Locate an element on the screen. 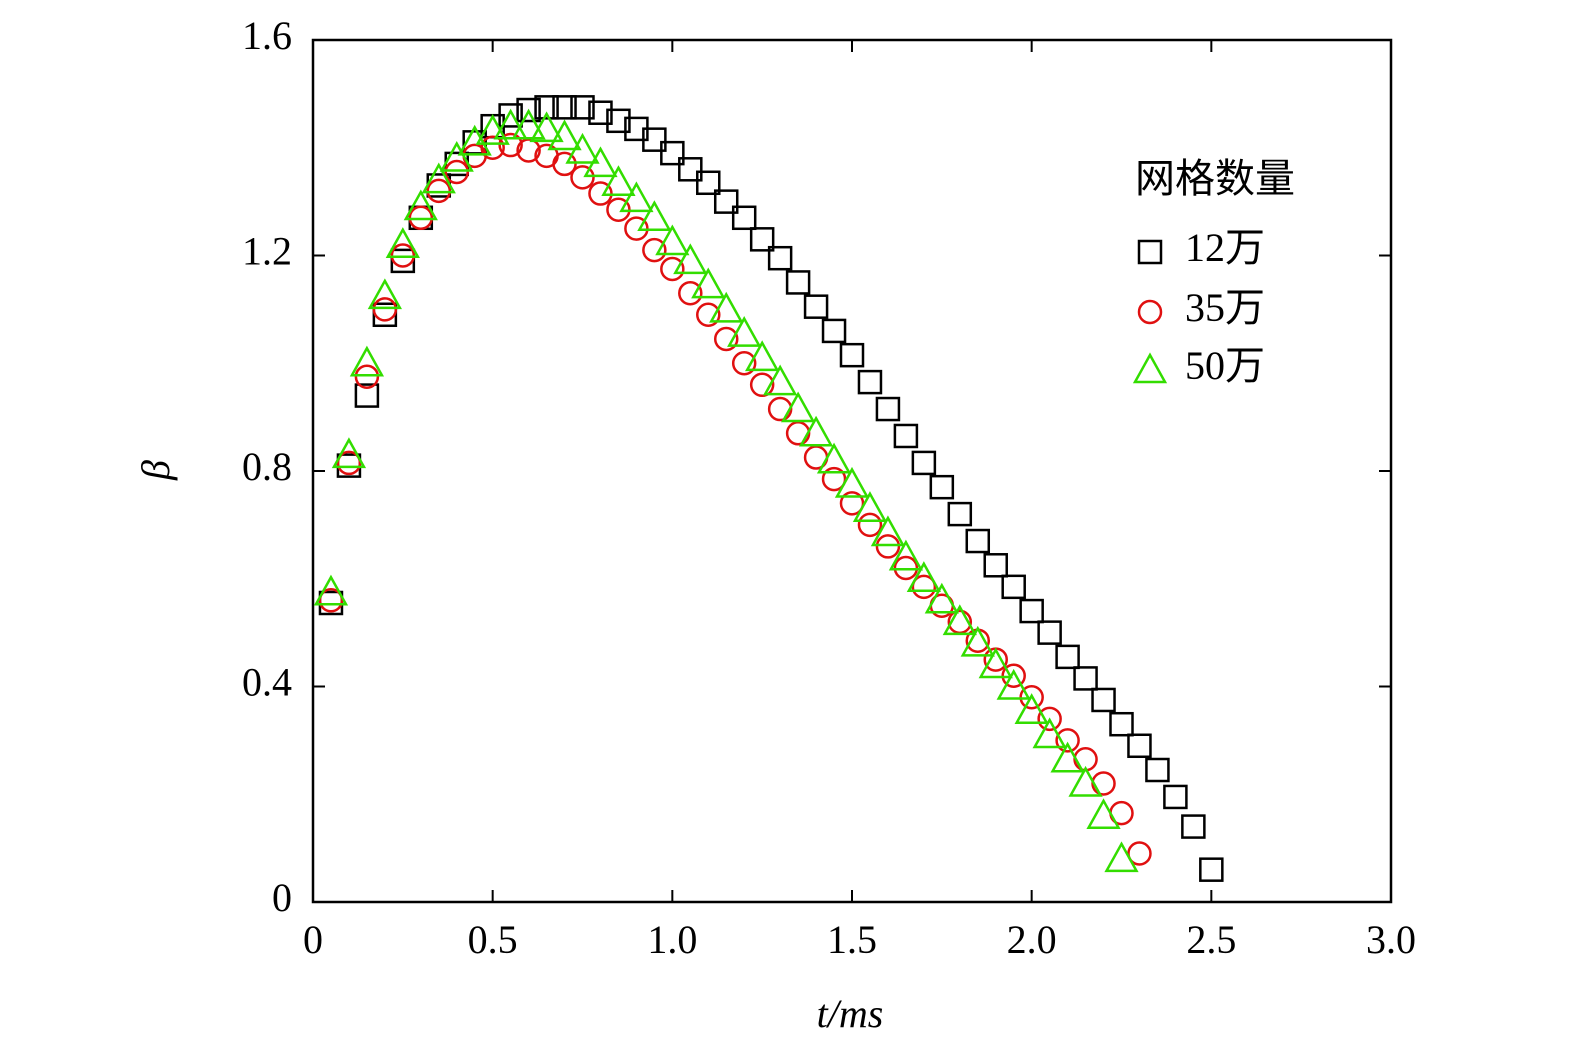 This screenshot has width=1575, height=1063. legend-label: 35万 is located at coordinates (1225, 307).